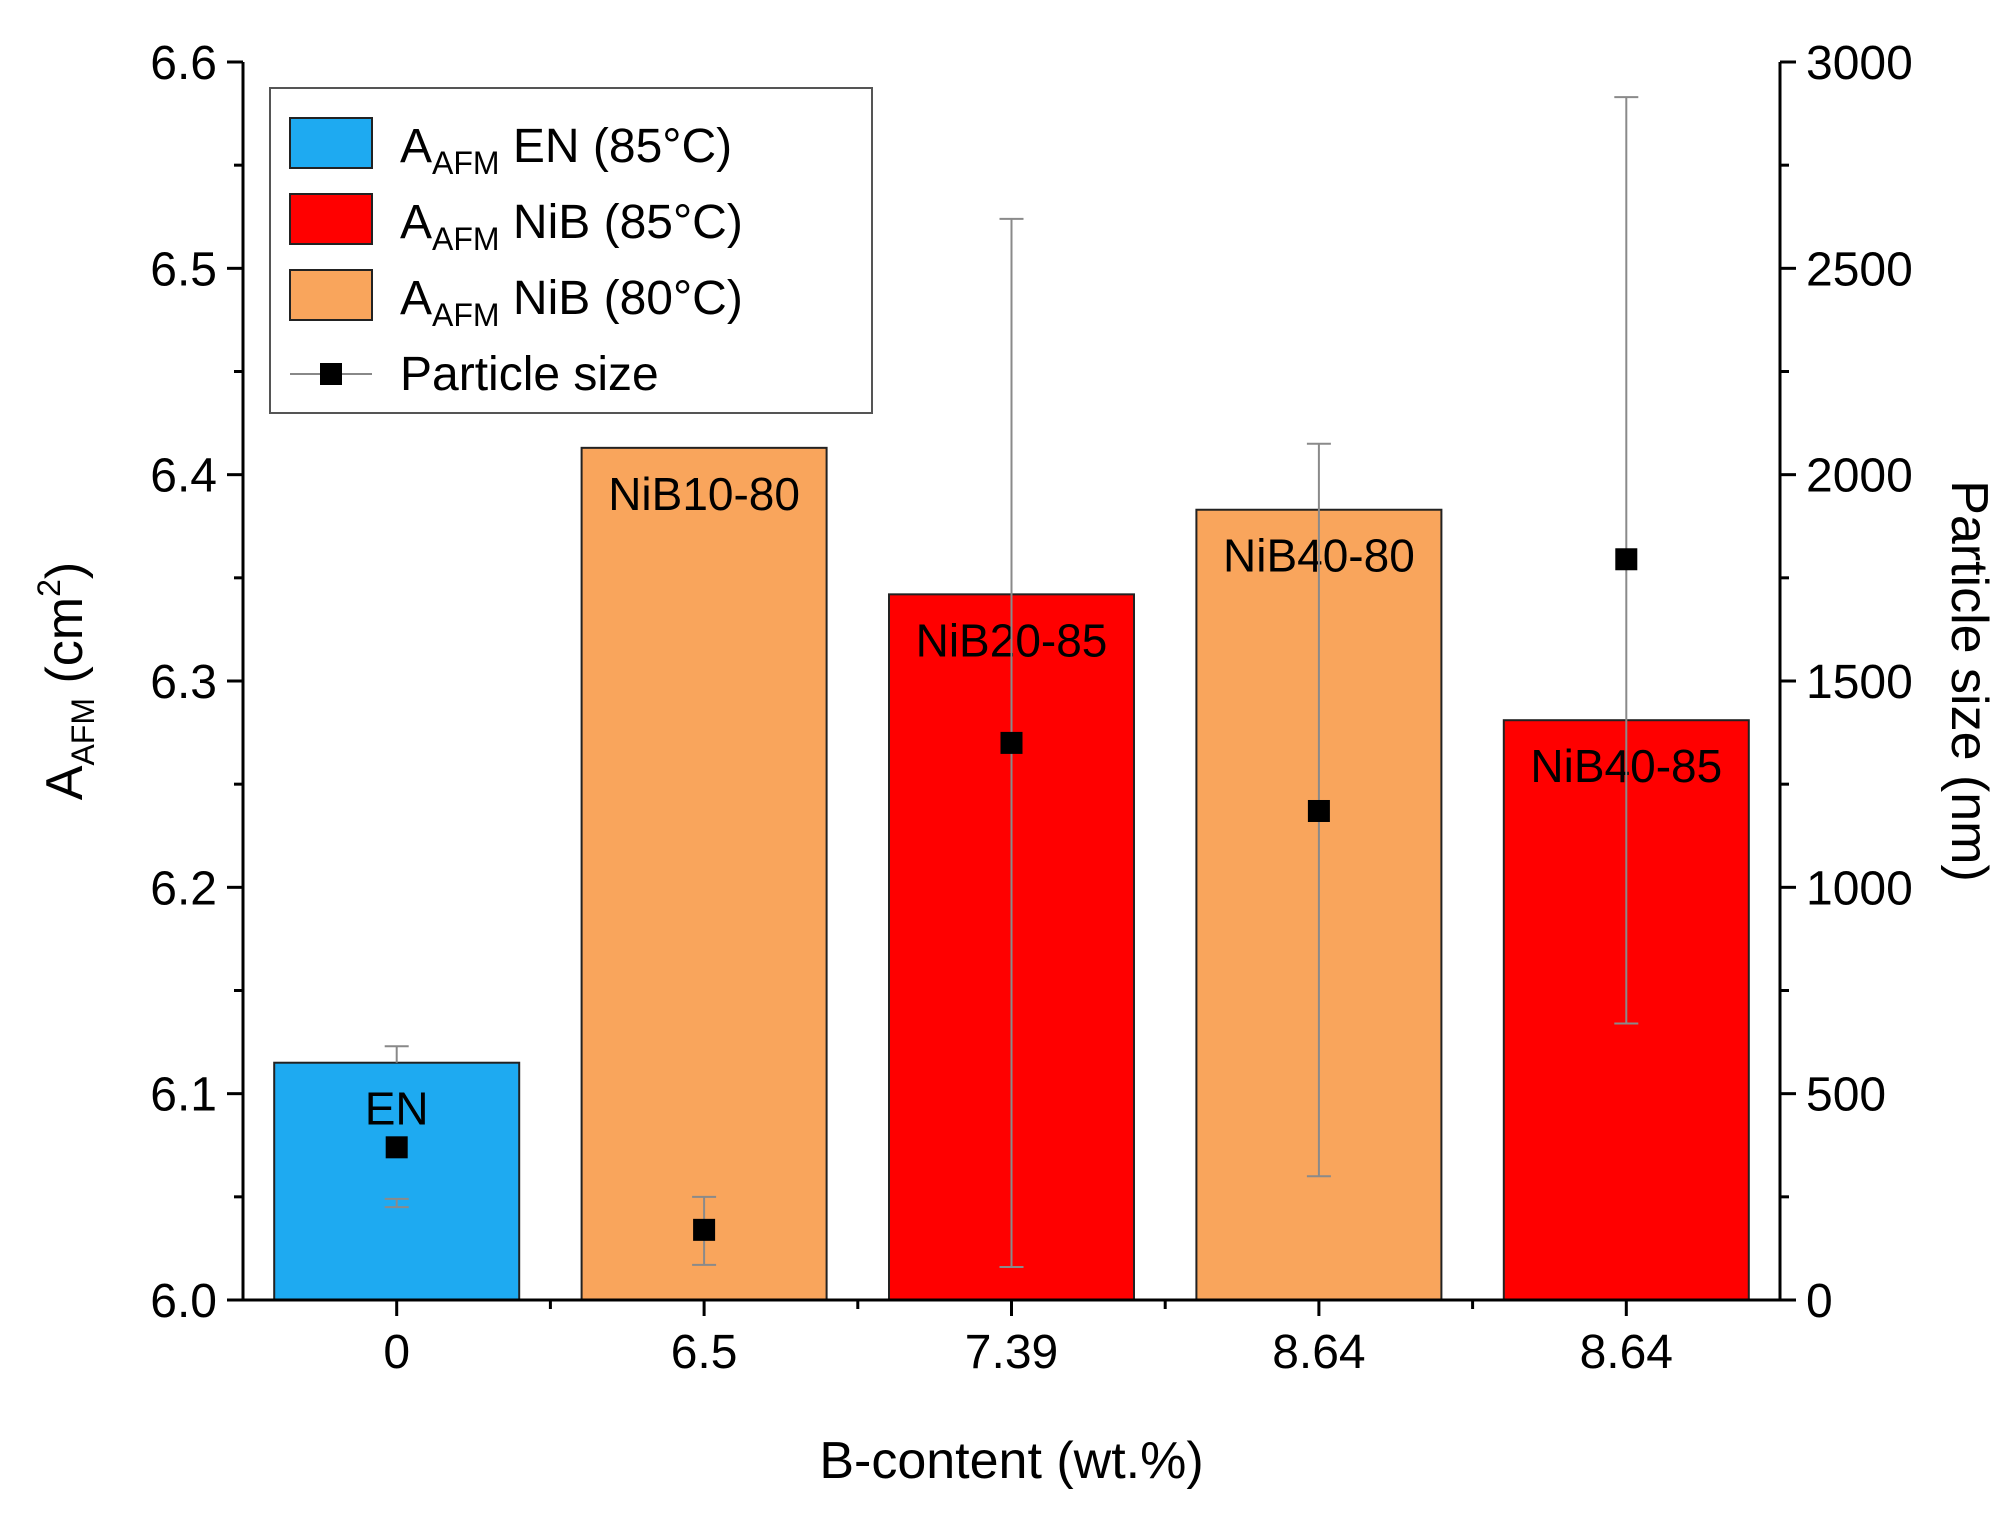  I want to click on y-tick-label: 6.0, so click(183, 1301).